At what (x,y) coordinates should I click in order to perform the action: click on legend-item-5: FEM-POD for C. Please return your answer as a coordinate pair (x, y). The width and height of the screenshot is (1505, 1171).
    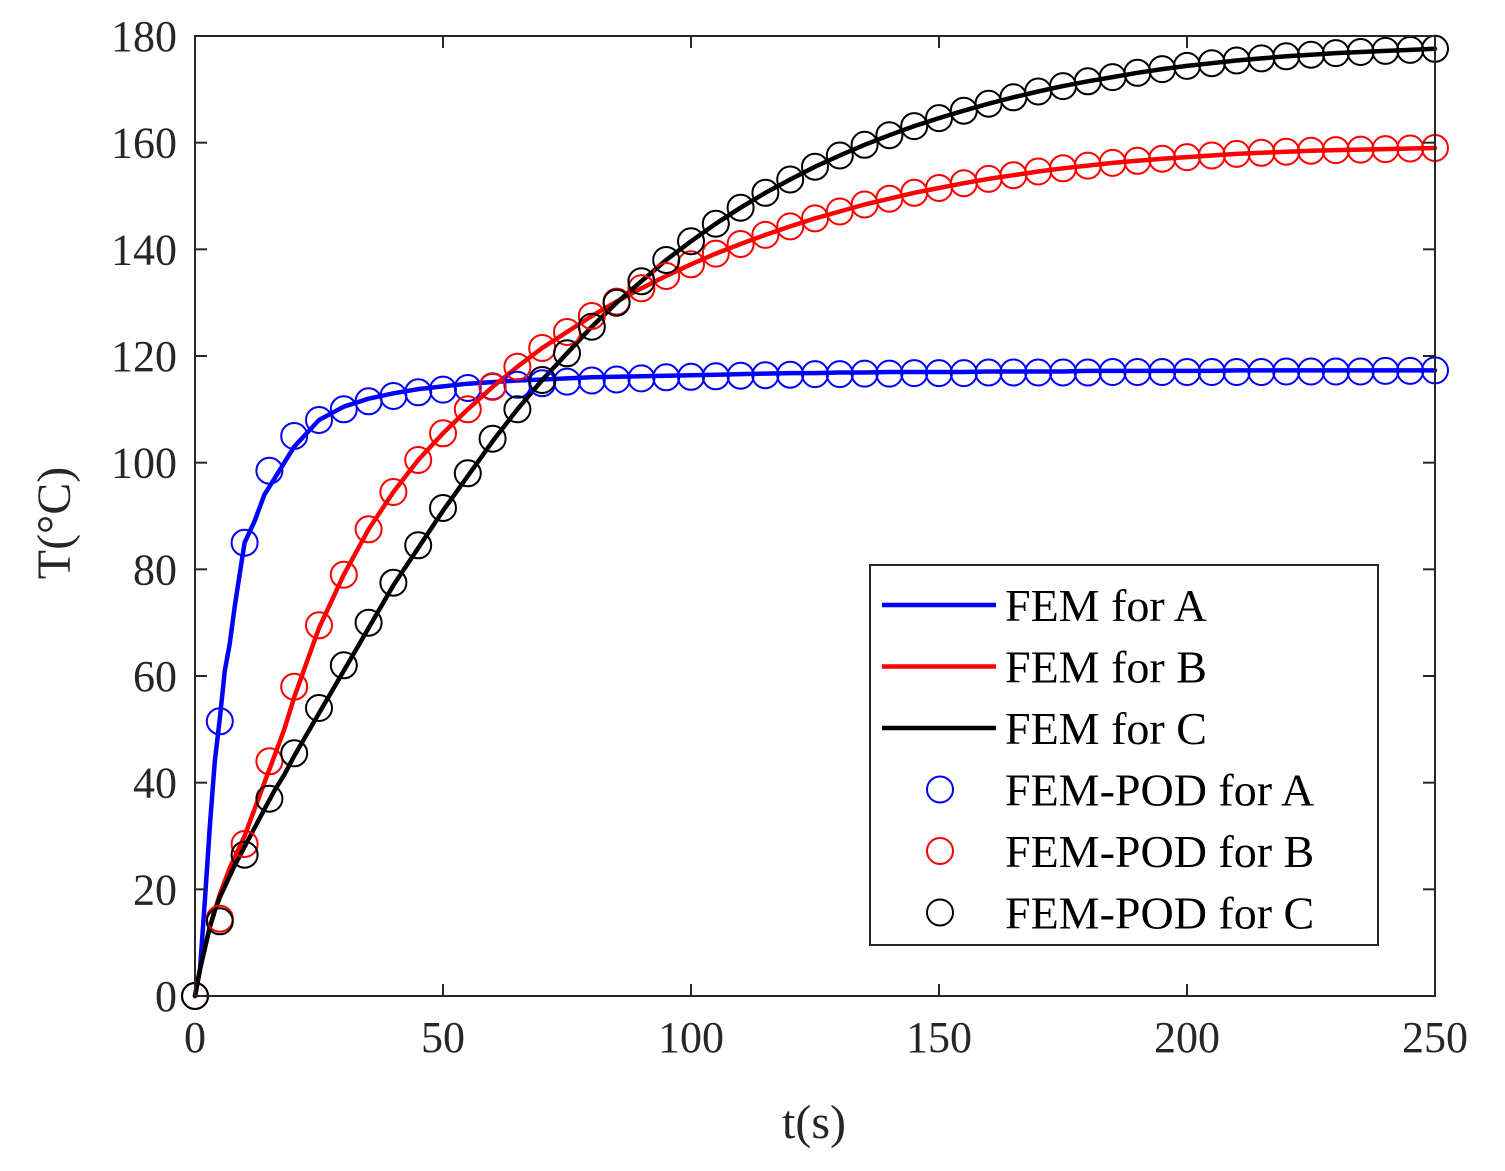
    Looking at the image, I should click on (1120, 913).